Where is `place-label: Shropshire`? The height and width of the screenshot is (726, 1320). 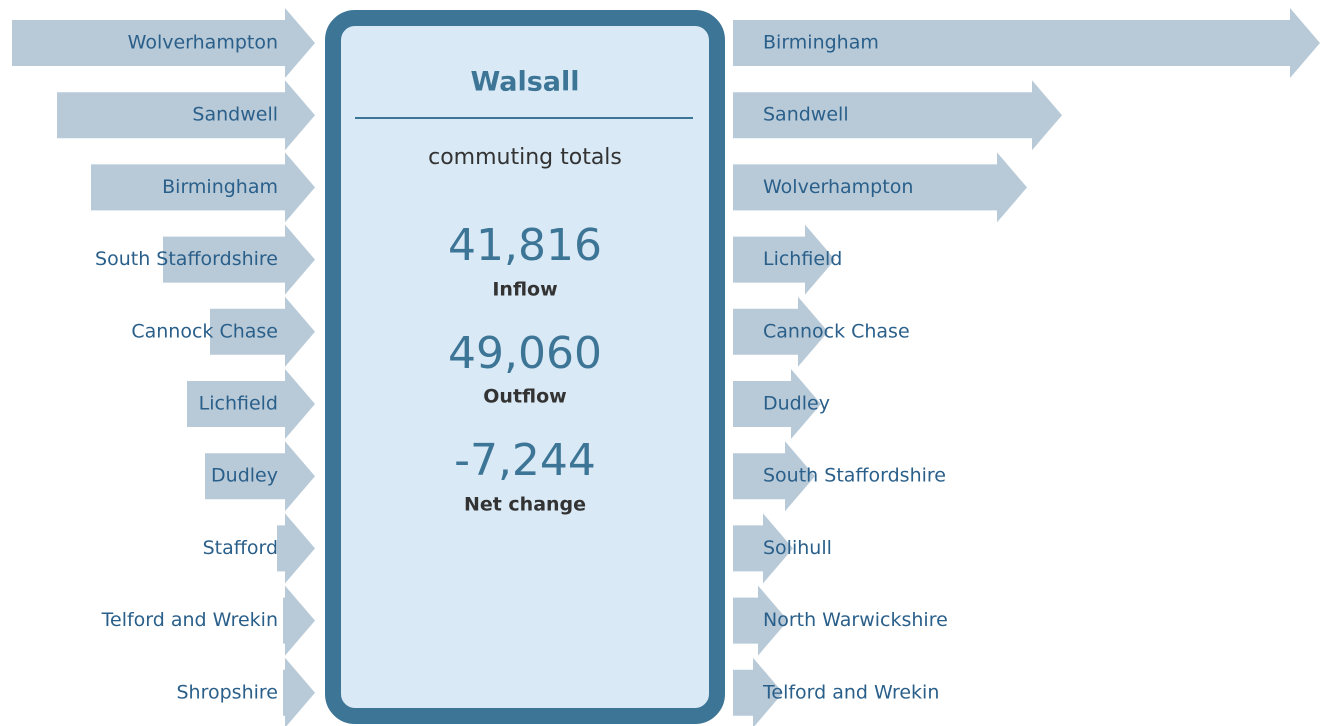
place-label: Shropshire is located at coordinates (228, 692).